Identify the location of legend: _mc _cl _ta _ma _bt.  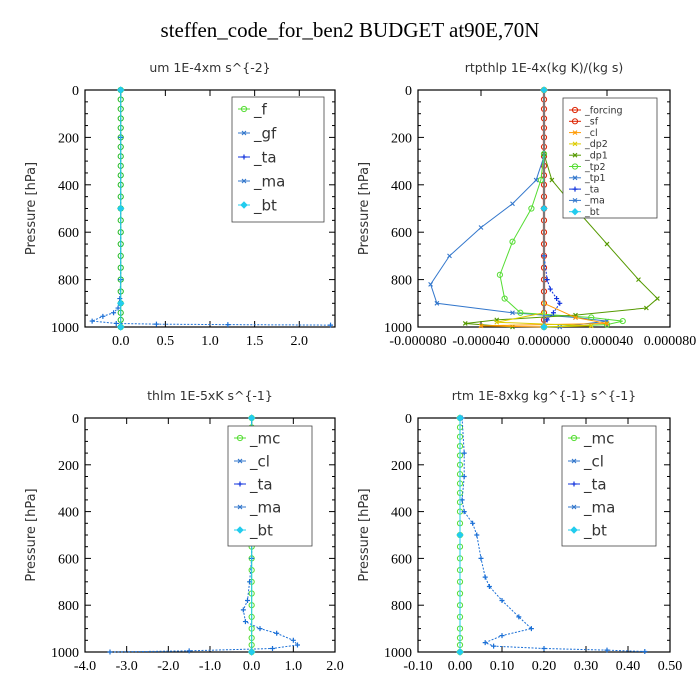
(270, 486).